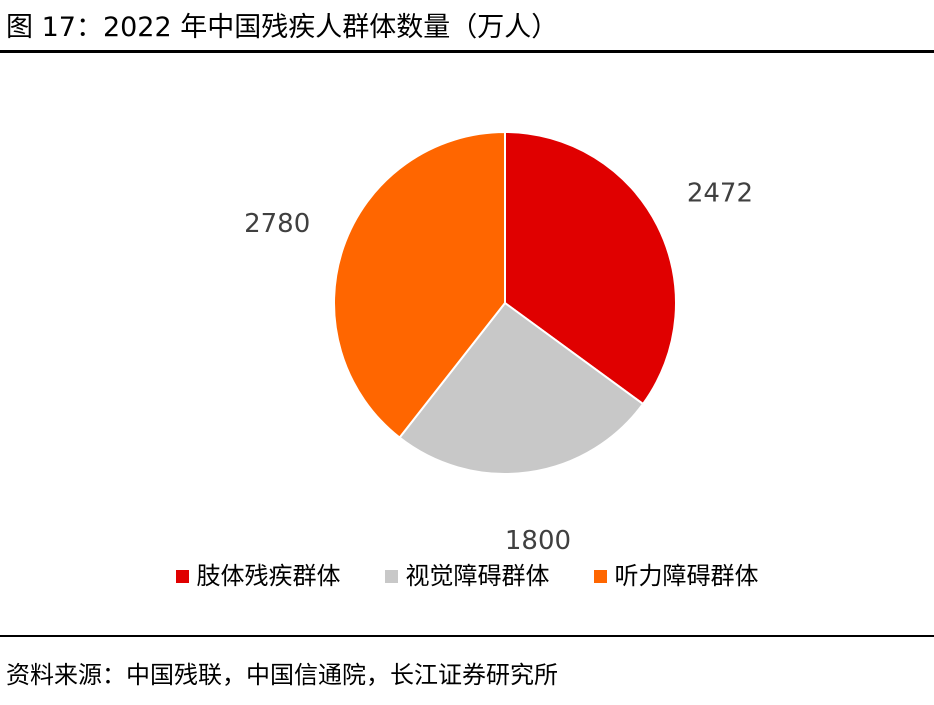 Image resolution: width=934 pixels, height=705 pixels. What do you see at coordinates (282, 27) in the screenshot?
I see `figure-title: 图 17：2022 年中国残疾人群体数量（万人）` at bounding box center [282, 27].